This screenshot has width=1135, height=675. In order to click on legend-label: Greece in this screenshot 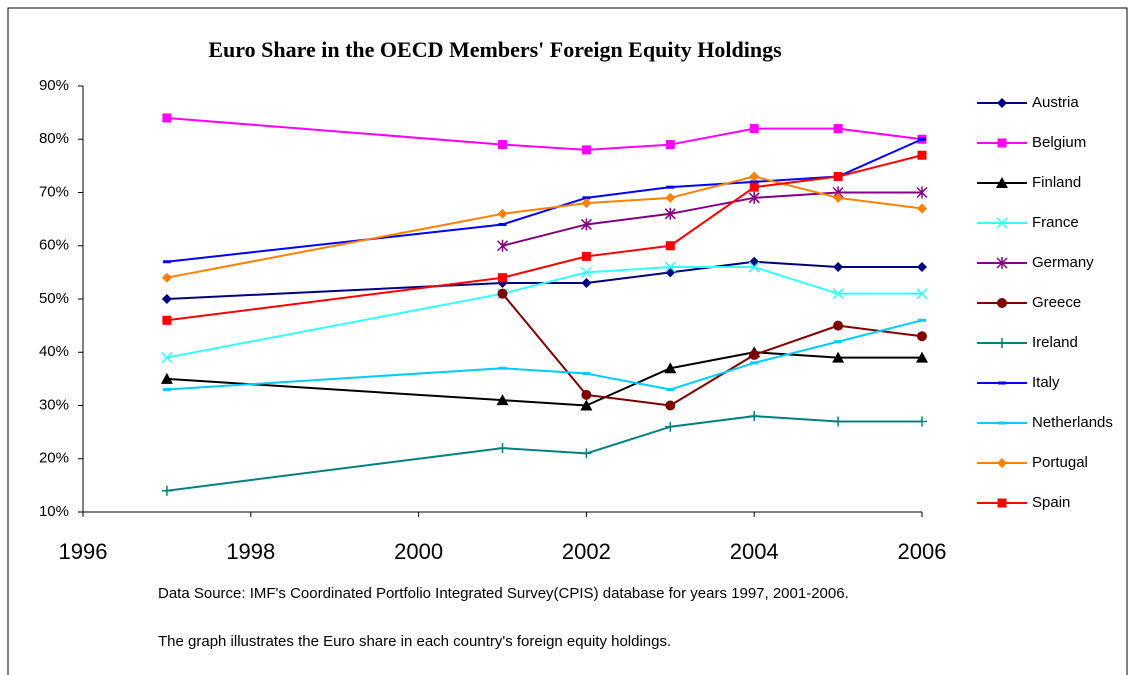, I will do `click(1056, 302)`.